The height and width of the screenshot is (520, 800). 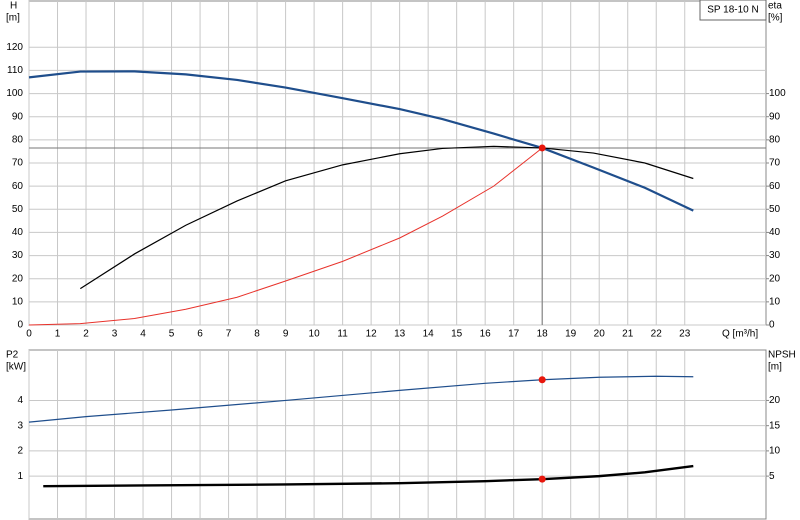 I want to click on y2-tick-label: 90, so click(x=775, y=116).